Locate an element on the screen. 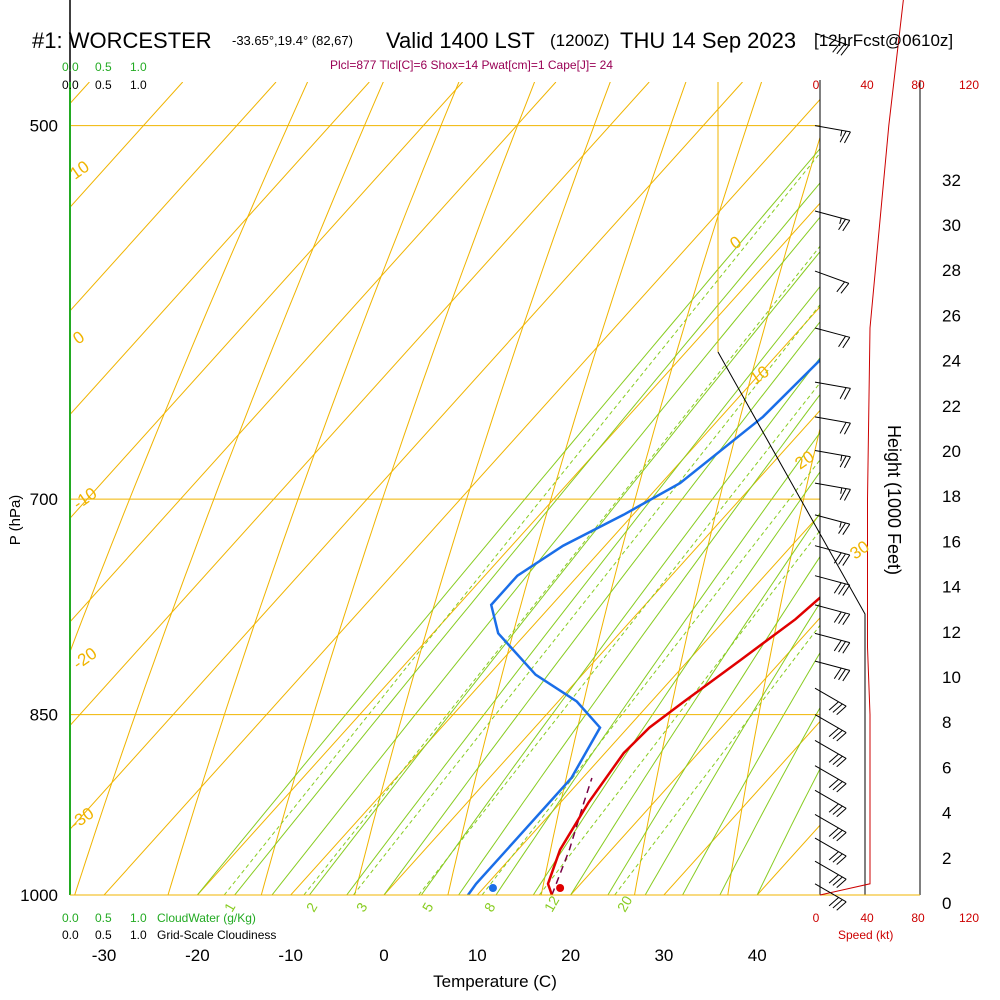 Image resolution: width=1000 pixels, height=1000 pixels. x-axis-label: Temperature (C) is located at coordinates (495, 981).